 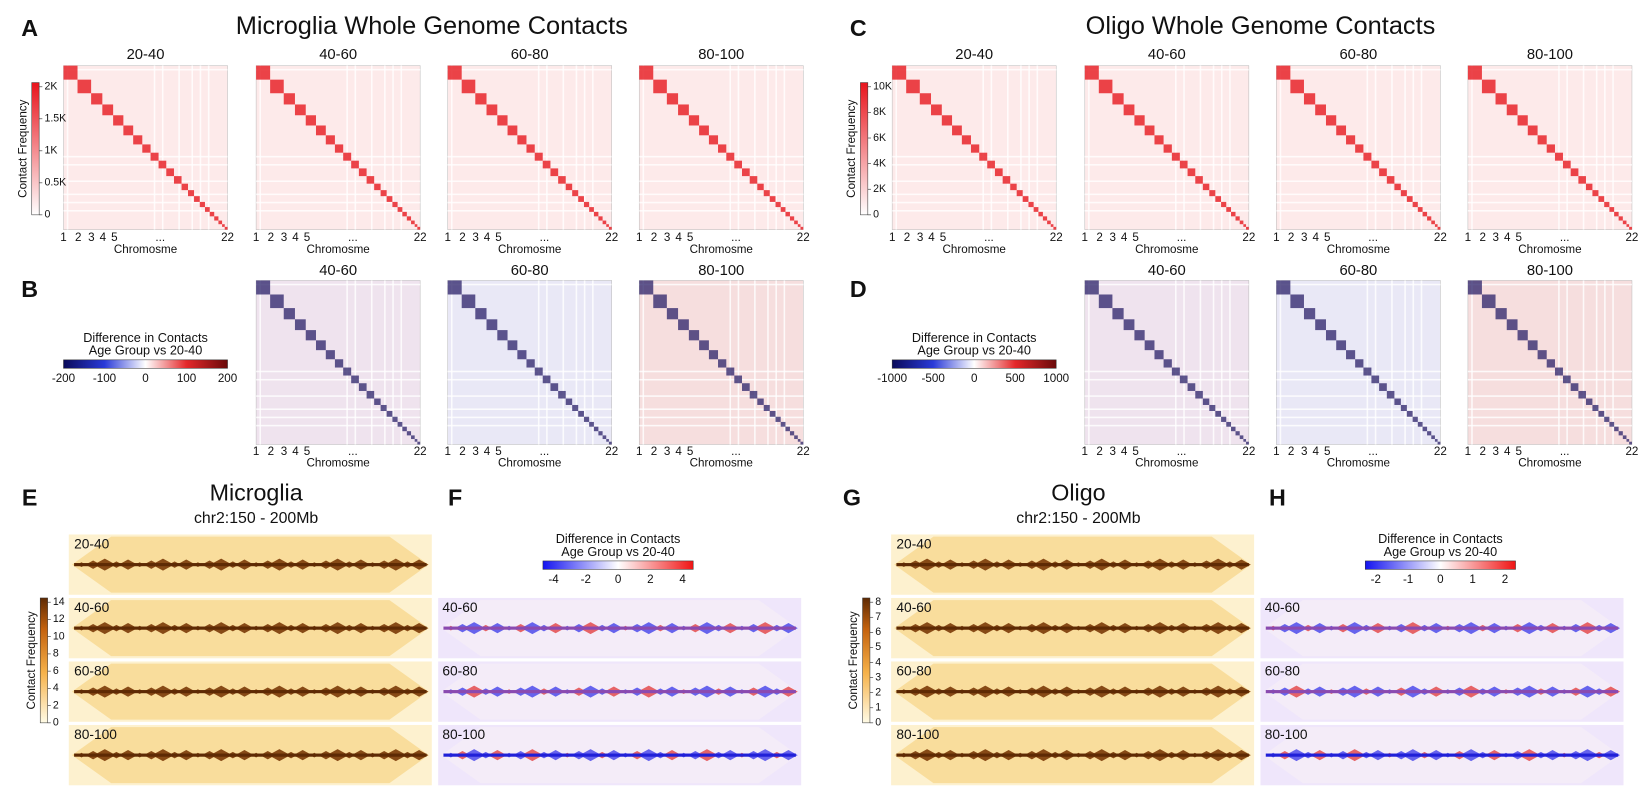 I want to click on colorbar-tick-label: 10K, so click(x=882, y=87).